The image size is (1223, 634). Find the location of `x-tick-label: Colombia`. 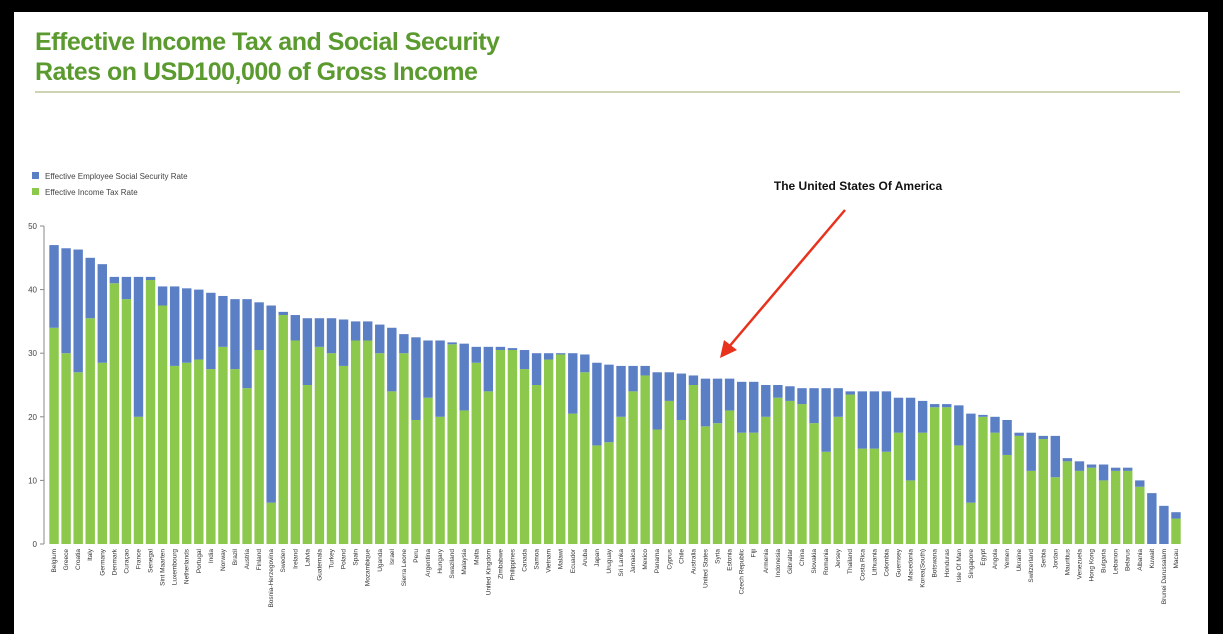

x-tick-label: Colombia is located at coordinates (886, 563).